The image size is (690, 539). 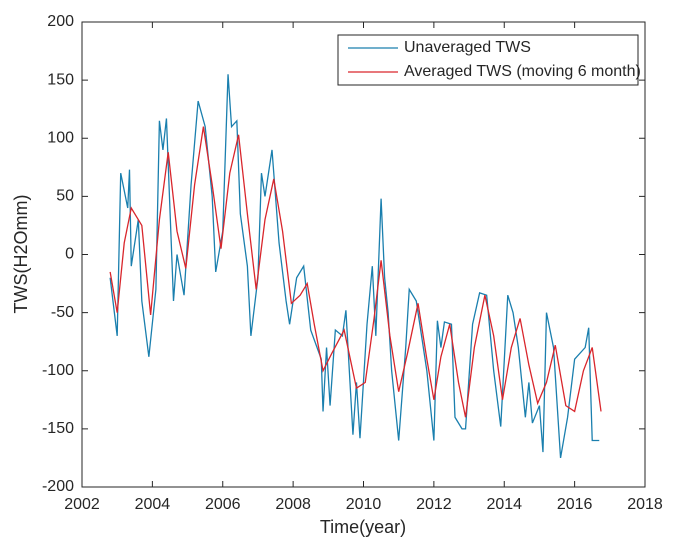 I want to click on x-tick-label: 2002, so click(x=82, y=504).